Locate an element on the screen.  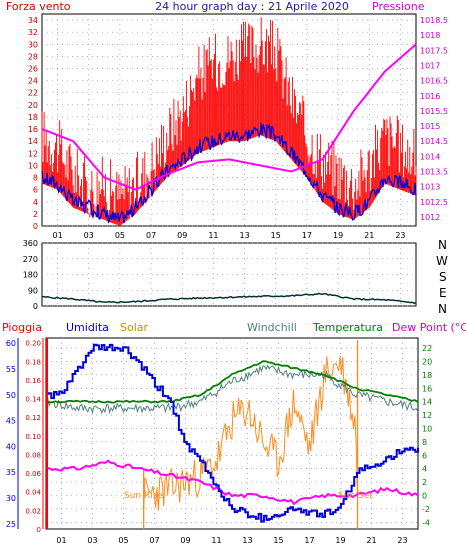
series-dewpoint is located at coordinates (232, 482).